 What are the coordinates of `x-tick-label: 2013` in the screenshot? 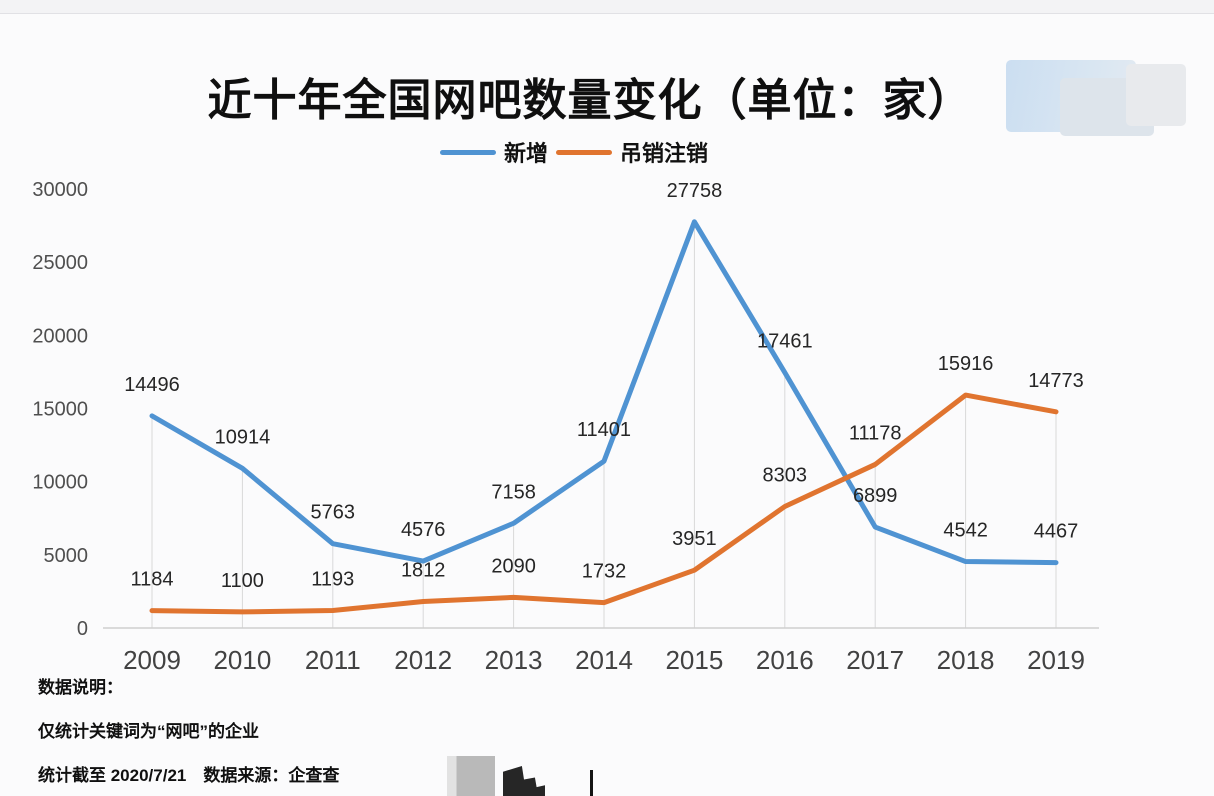 It's located at (514, 660).